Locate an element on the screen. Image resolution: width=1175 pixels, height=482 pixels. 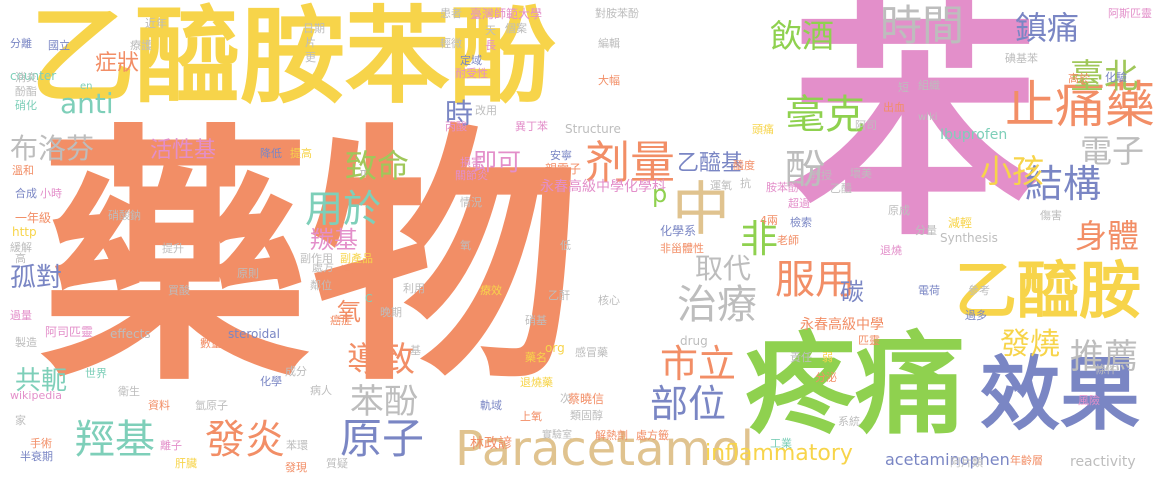
cloud-word: 提高 is located at coordinates (301, 153).